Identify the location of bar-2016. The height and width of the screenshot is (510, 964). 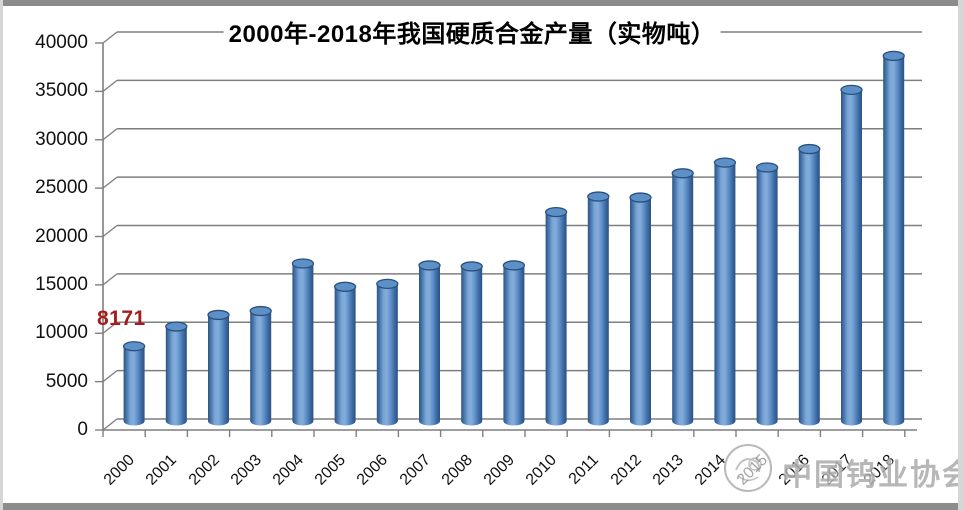
(809, 284).